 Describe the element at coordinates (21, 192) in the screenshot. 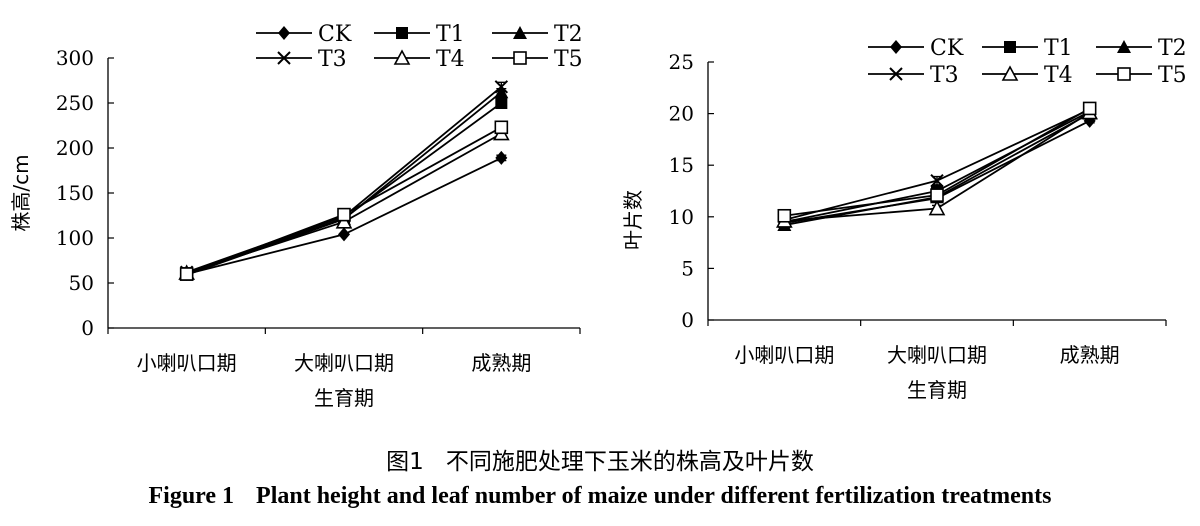

I see `y-axis-title: 株高/cm` at that location.